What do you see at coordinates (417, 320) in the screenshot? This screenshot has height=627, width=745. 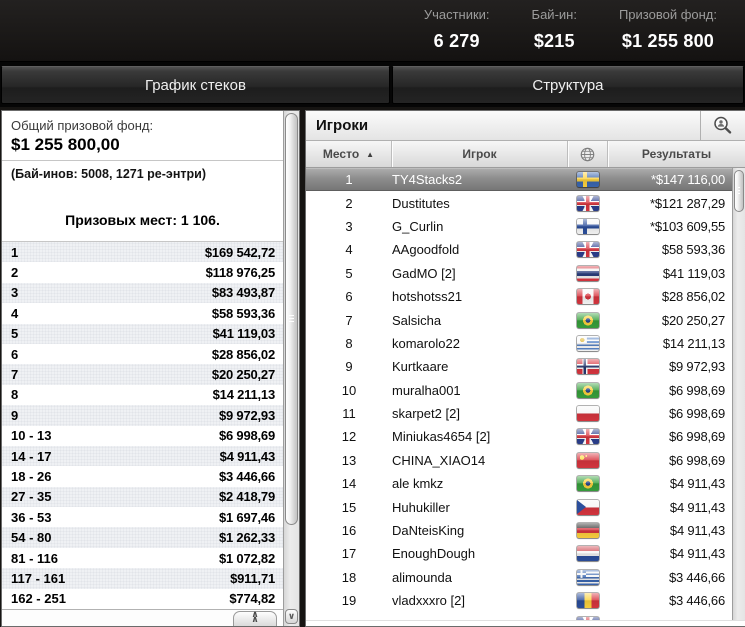 I see `player-name: Salsicha` at bounding box center [417, 320].